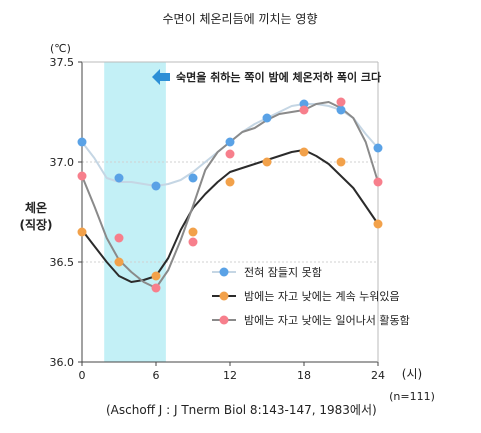 The height and width of the screenshot is (433, 481). I want to click on annotation-text: 숙면을 취하는 쪽이 밤에 체온저하 폭이 크다, so click(279, 77).